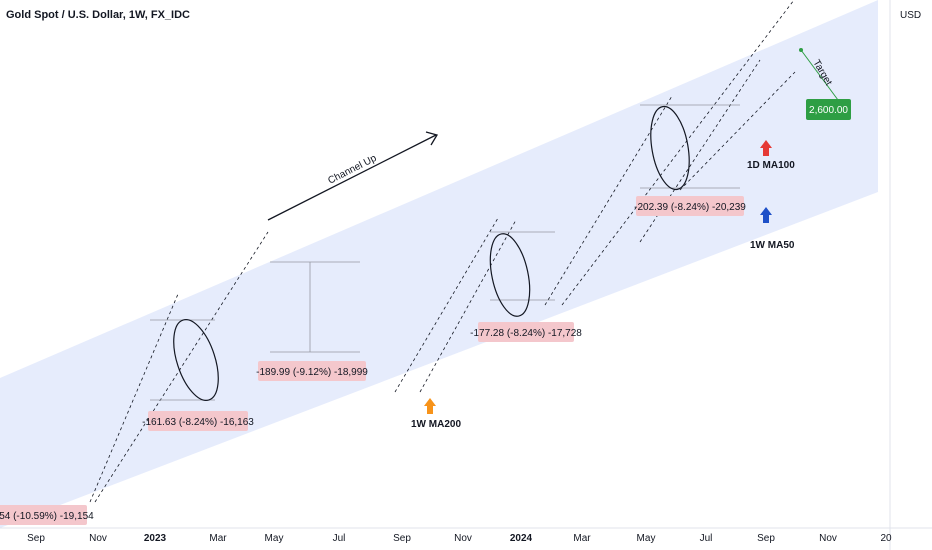 The width and height of the screenshot is (932, 550). What do you see at coordinates (98, 15) in the screenshot?
I see `chart-title: Gold Spot / U.S. Dollar, 1W, FX_IDC` at bounding box center [98, 15].